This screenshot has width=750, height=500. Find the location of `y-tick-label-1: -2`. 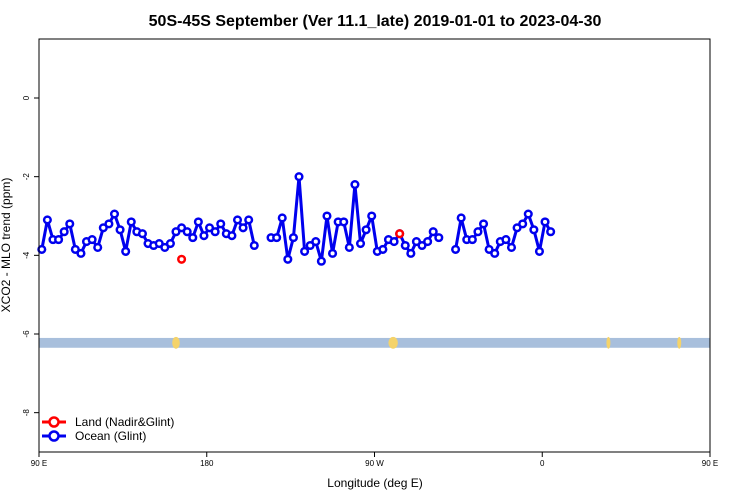

y-tick-label-1: -2 is located at coordinates (26, 177).